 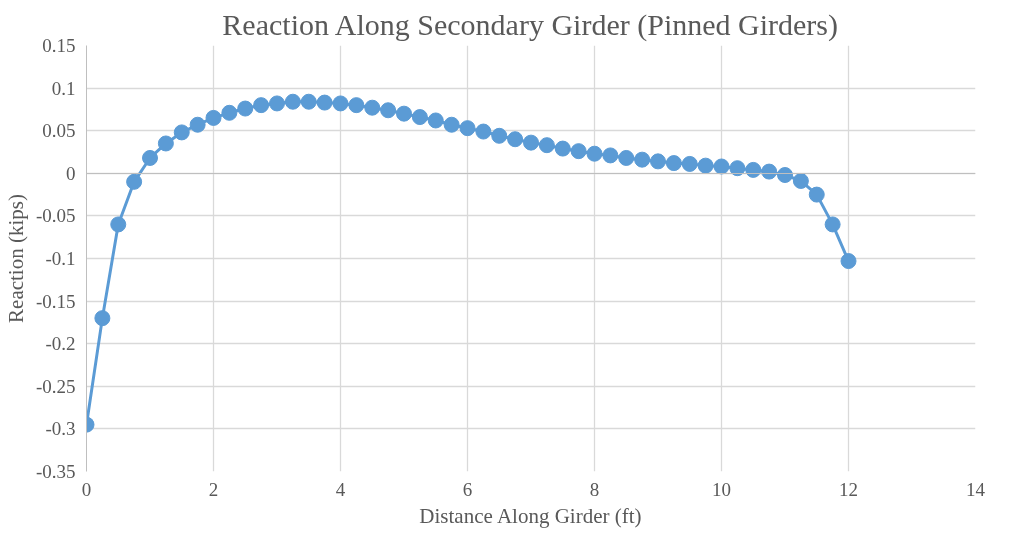 What do you see at coordinates (213, 489) in the screenshot?
I see `x-tick-label: 2` at bounding box center [213, 489].